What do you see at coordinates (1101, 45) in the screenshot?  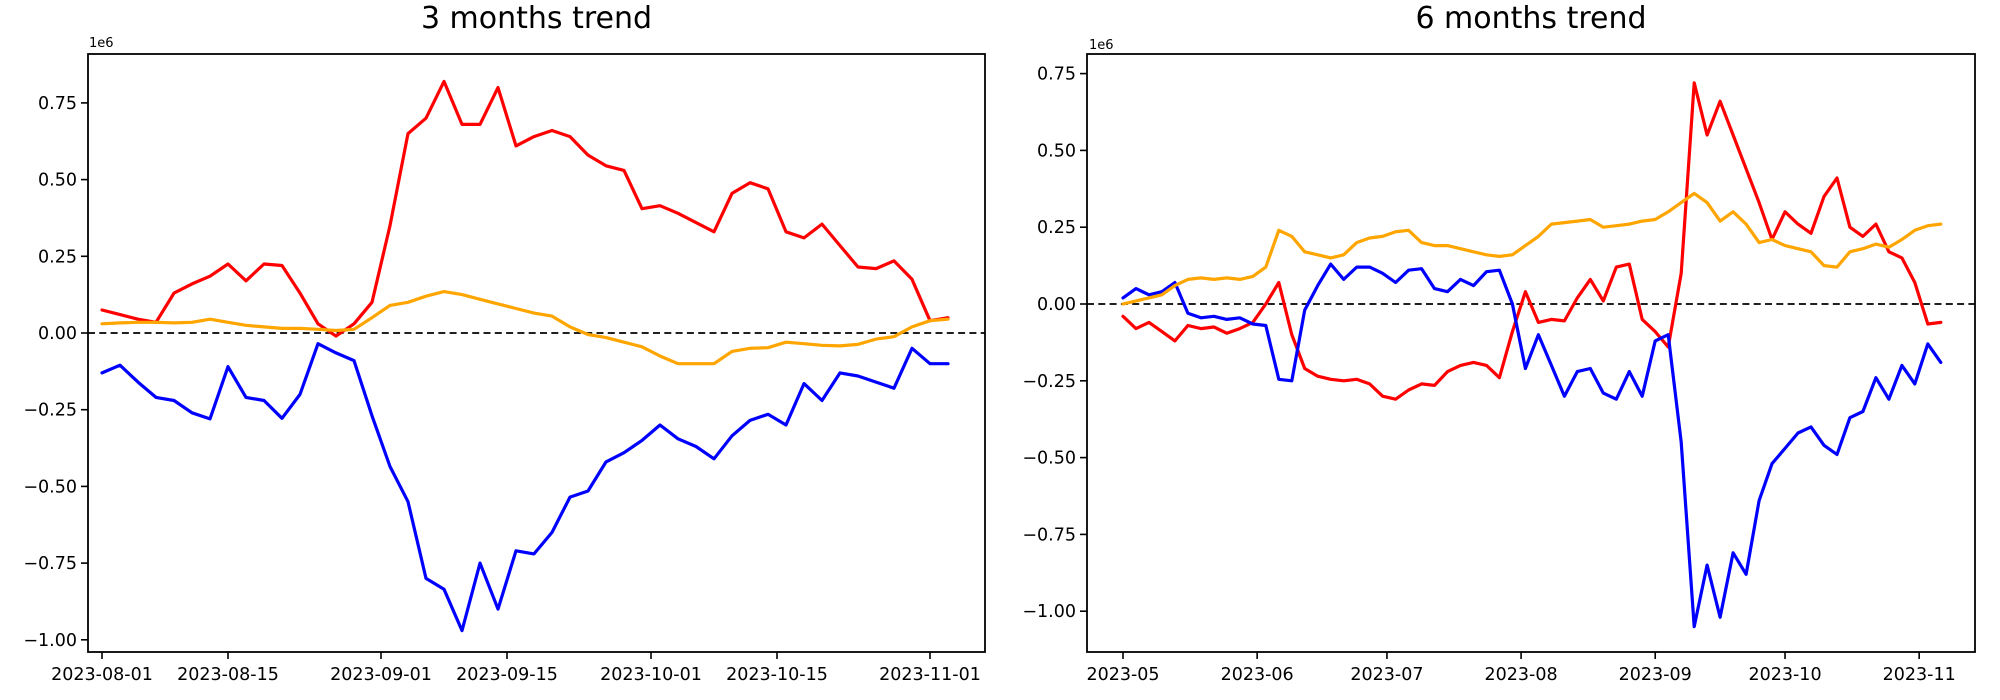 I see `y-axis-offset-label-right: 1e6` at bounding box center [1101, 45].